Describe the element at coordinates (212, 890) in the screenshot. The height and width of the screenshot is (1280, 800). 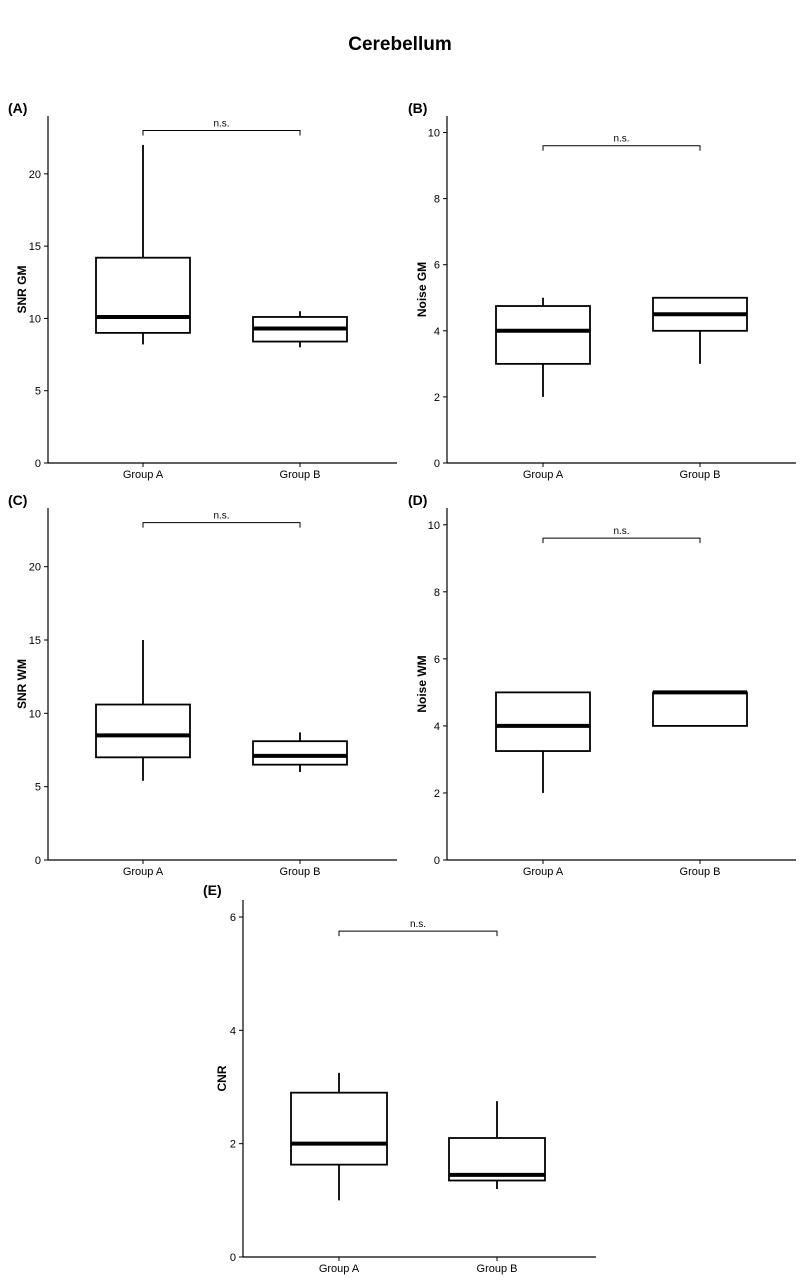
I see `panel-label: (E)` at that location.